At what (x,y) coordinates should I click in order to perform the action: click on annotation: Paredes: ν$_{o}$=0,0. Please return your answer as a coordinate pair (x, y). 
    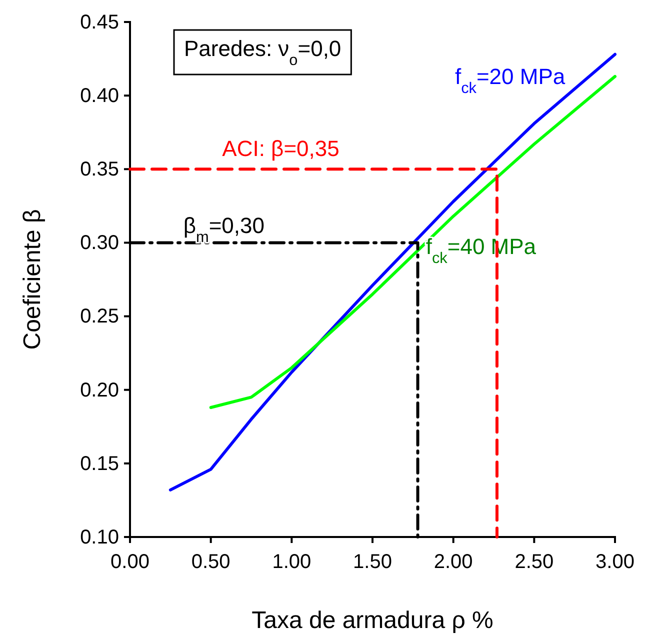
    Looking at the image, I should click on (263, 52).